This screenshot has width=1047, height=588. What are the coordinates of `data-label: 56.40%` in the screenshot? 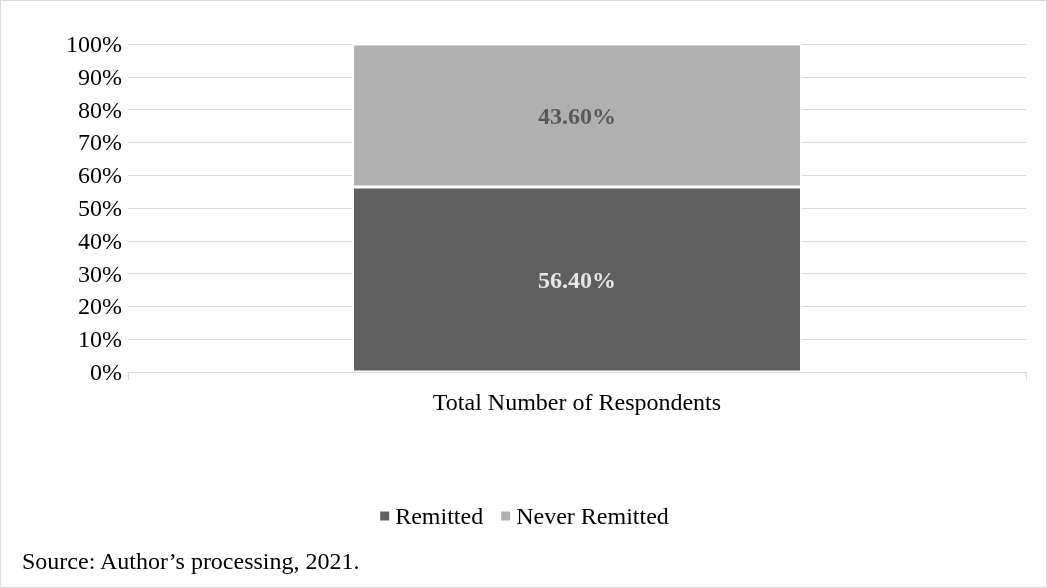 It's located at (577, 279).